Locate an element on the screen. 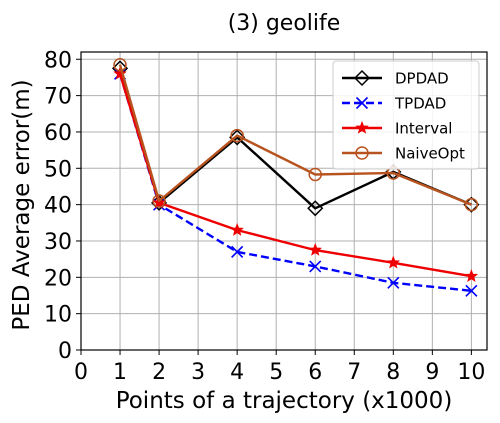  chart-title: (3) geolife is located at coordinates (284, 23).